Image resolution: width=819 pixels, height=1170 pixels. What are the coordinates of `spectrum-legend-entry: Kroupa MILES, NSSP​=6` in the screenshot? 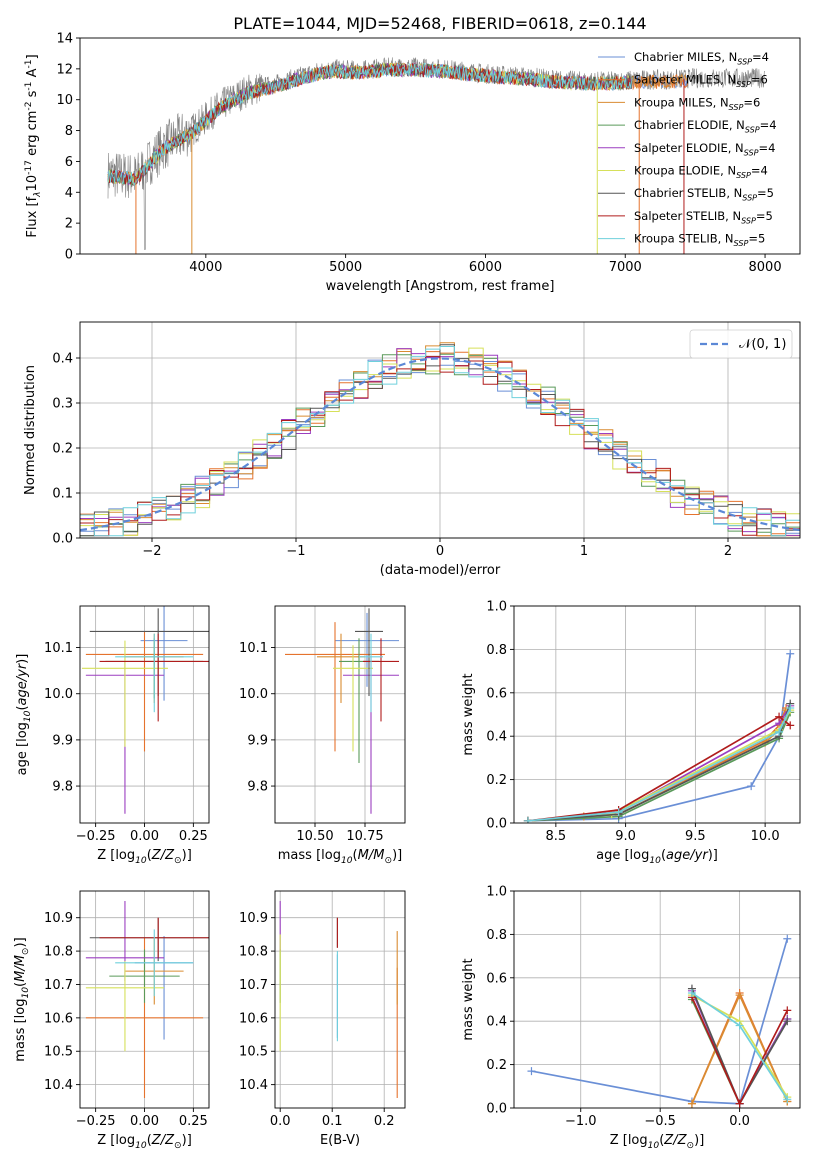 It's located at (697, 103).